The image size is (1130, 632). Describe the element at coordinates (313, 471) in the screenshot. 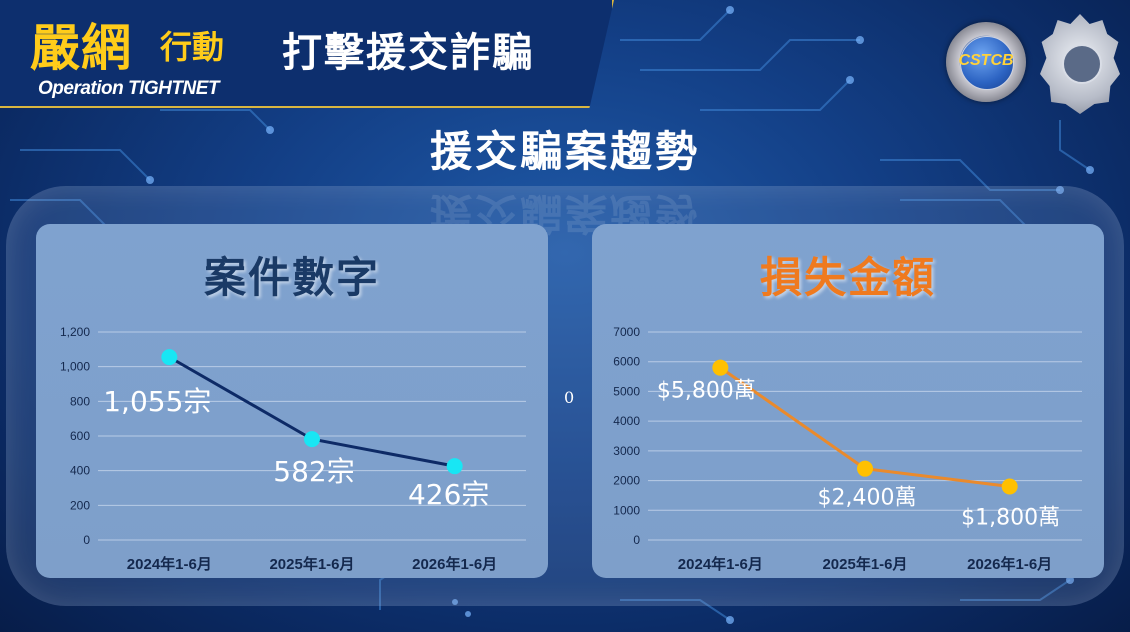

I see `data-label: 582宗` at that location.